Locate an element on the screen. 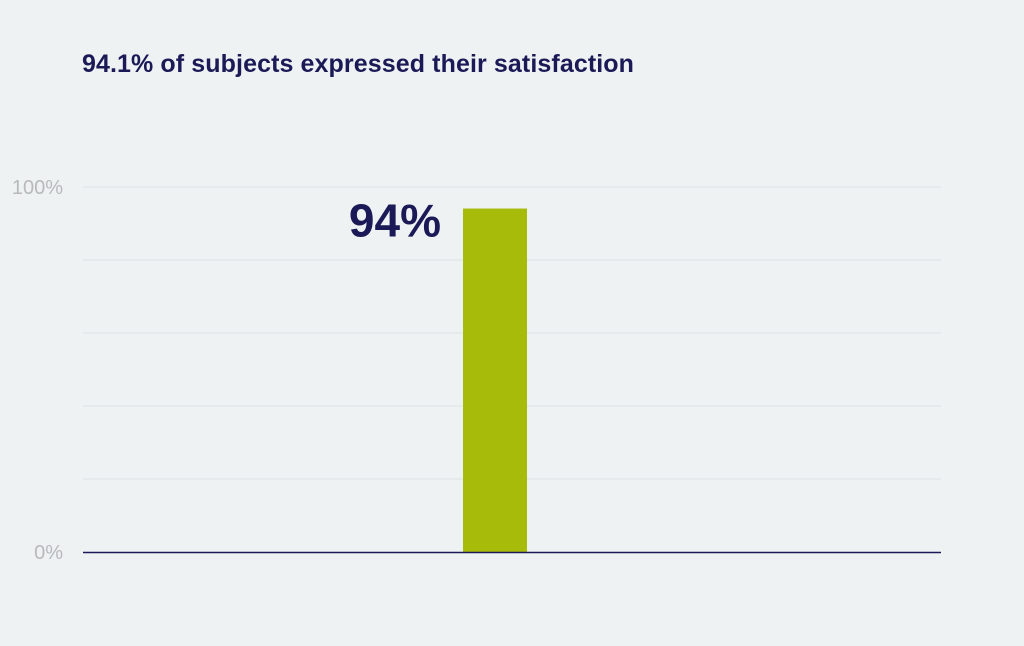 The width and height of the screenshot is (1024, 646). y-tick-label: 0% is located at coordinates (48, 553).